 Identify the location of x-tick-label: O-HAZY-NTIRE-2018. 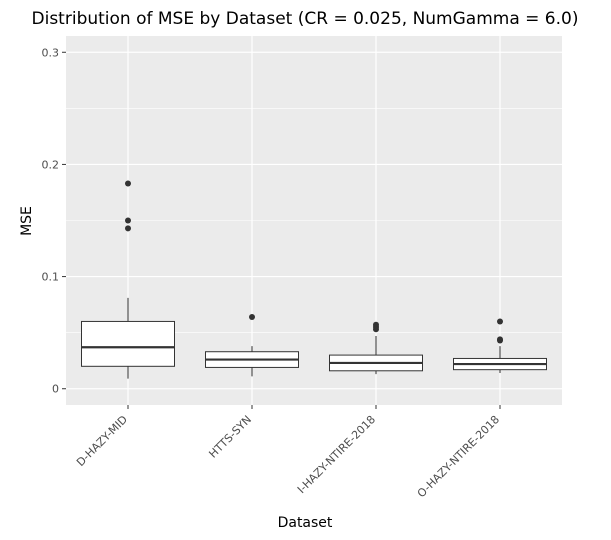
(458, 456).